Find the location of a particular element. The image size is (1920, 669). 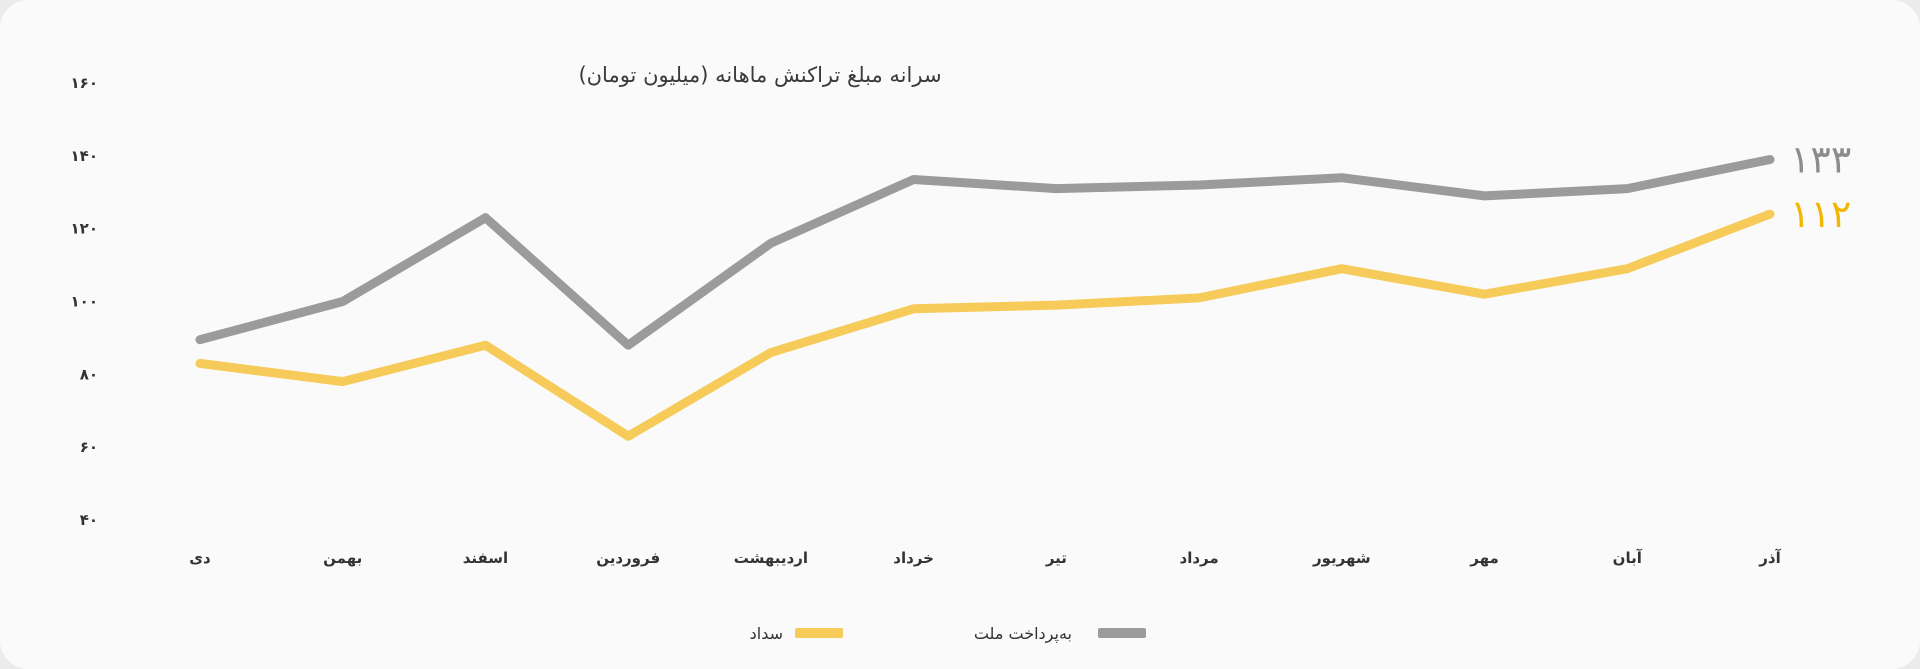

x-tick-label: اسفند is located at coordinates (485, 558).